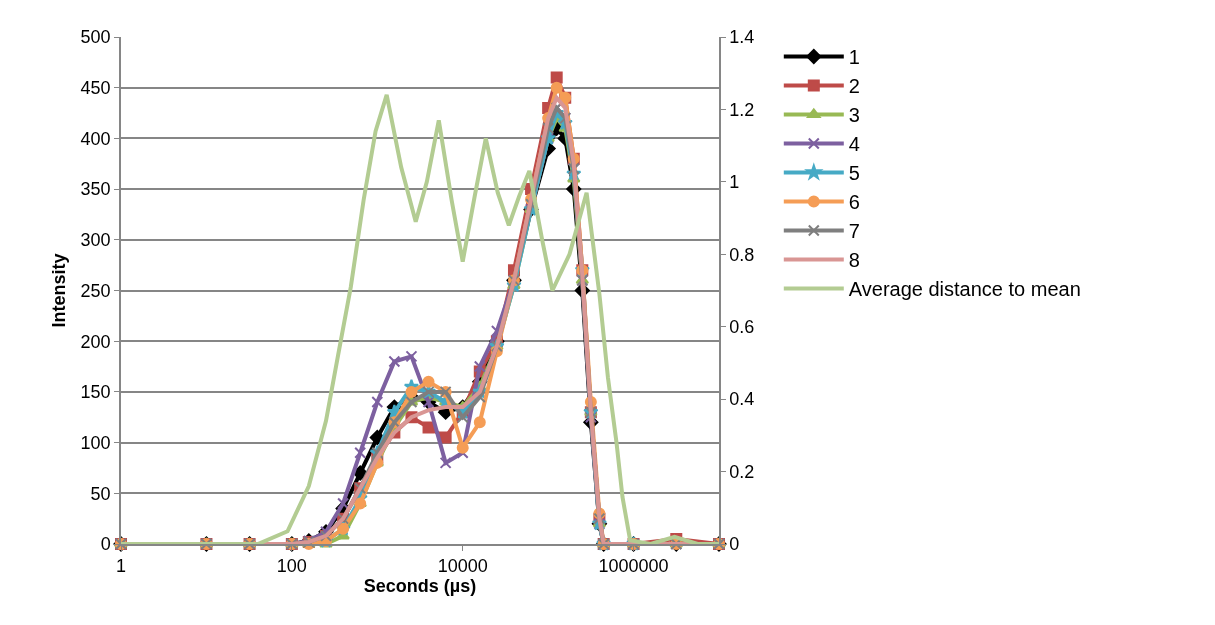 This screenshot has width=1215, height=625. What do you see at coordinates (59, 290) in the screenshot?
I see `y-axis-title: Intensity` at bounding box center [59, 290].